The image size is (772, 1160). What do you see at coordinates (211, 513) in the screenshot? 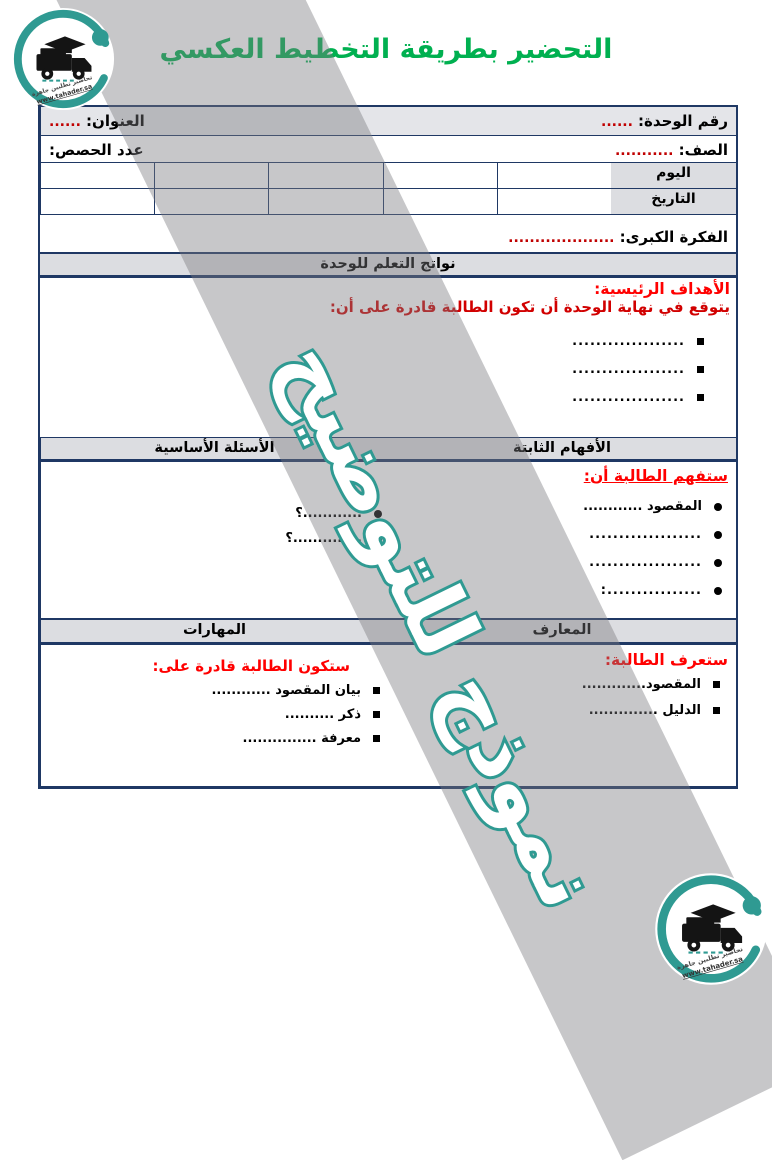
I see `question-item: ............؟` at bounding box center [211, 513].